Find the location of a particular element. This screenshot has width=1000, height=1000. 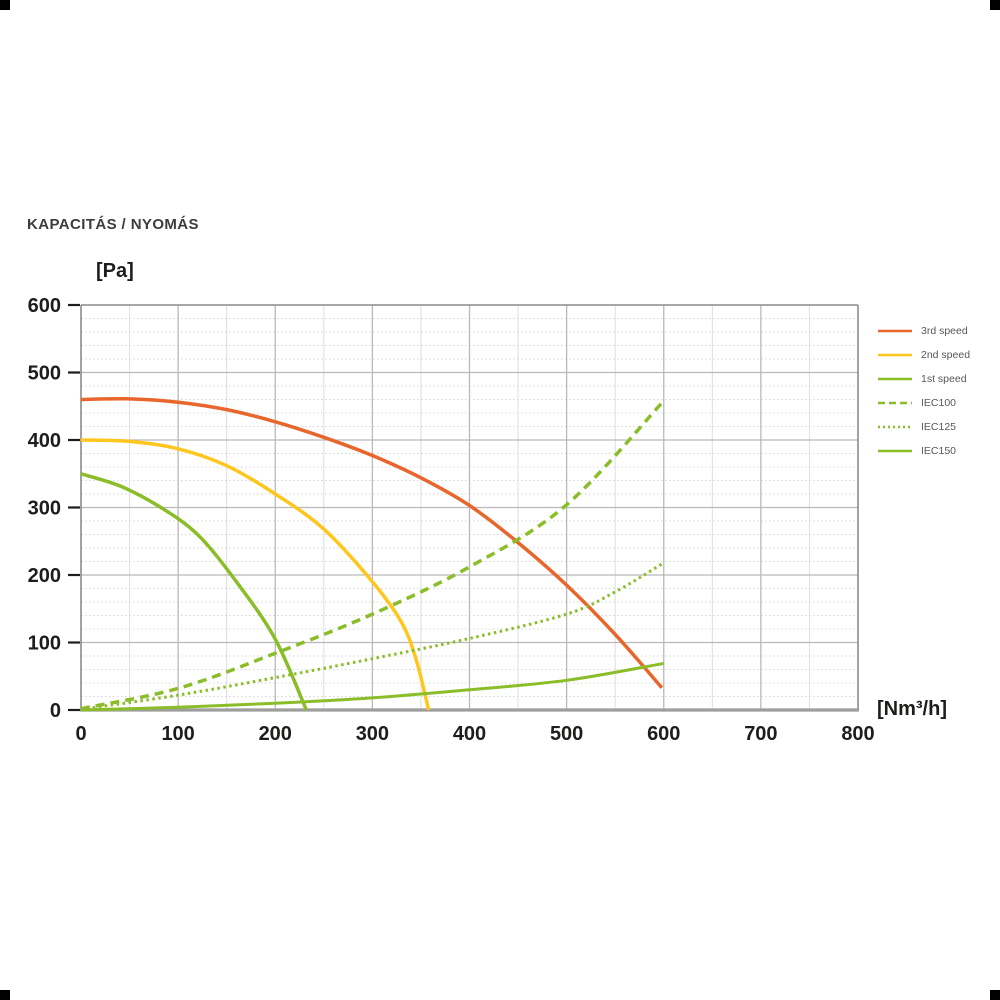

legend-label: 1st speed is located at coordinates (944, 379).